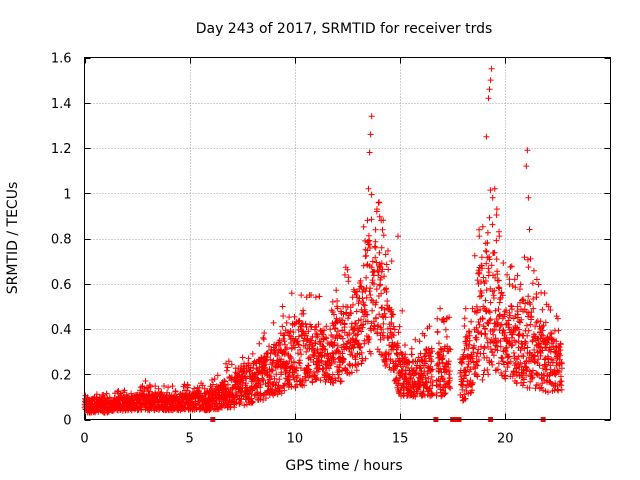  What do you see at coordinates (343, 466) in the screenshot?
I see `x-axis-label: GPS time / hours` at bounding box center [343, 466].